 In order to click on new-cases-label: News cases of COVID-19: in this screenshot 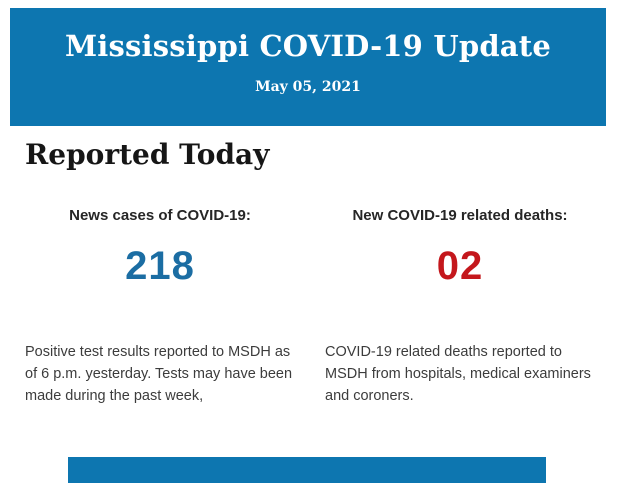, I will do `click(160, 215)`.